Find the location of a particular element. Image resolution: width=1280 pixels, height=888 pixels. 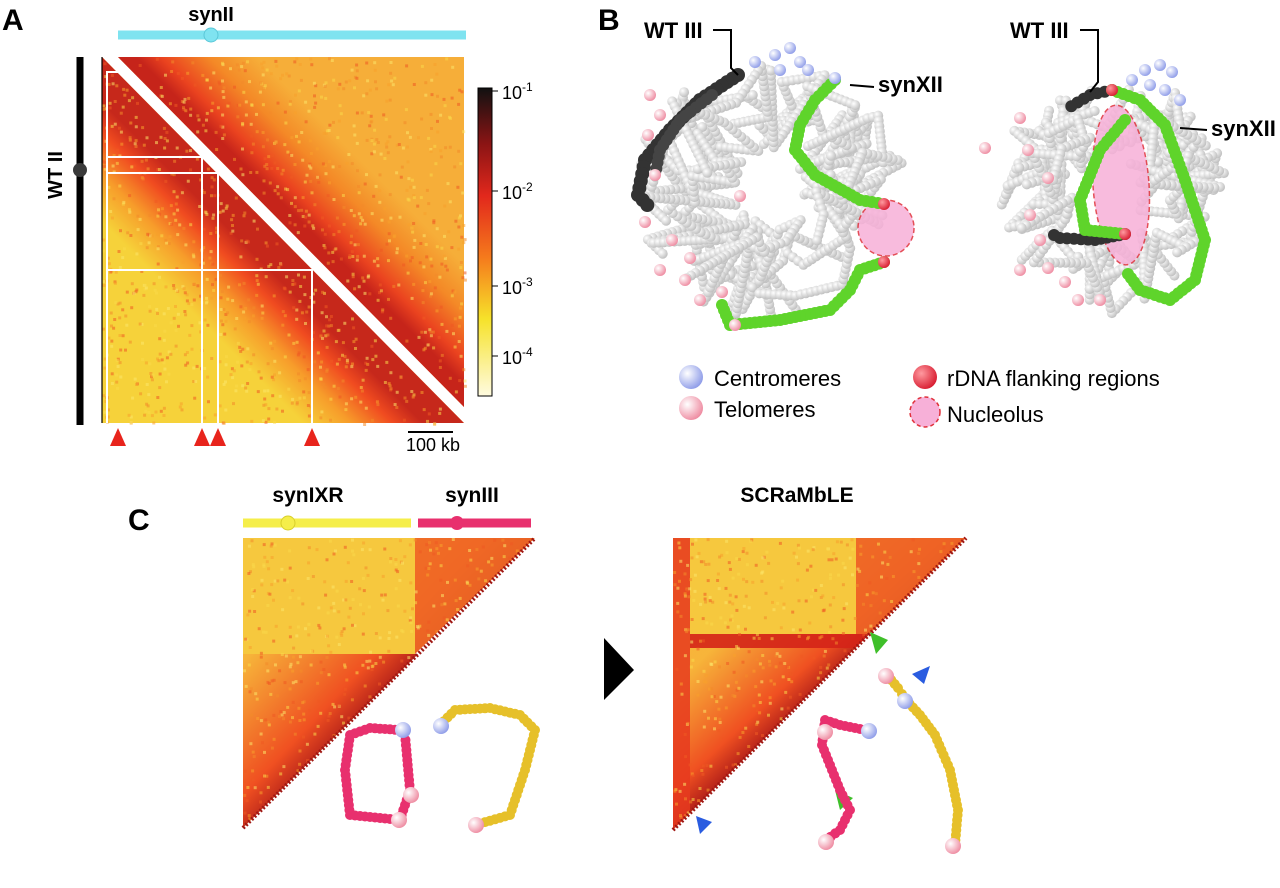

legend-telomeres: Telomeres is located at coordinates (764, 409).